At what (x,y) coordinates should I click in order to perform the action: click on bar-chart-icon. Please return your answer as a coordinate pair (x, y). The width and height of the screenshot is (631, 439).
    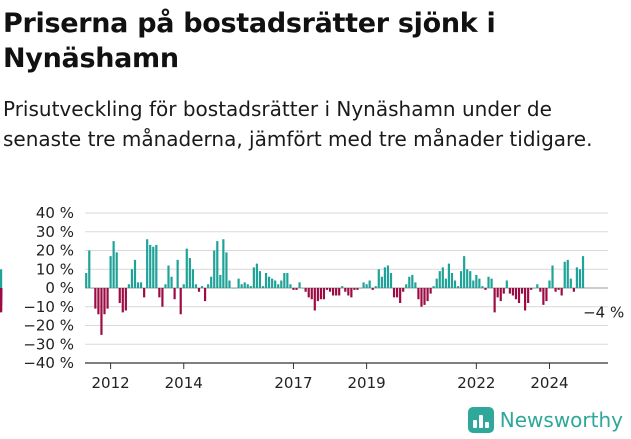
    Looking at the image, I should click on (480, 420).